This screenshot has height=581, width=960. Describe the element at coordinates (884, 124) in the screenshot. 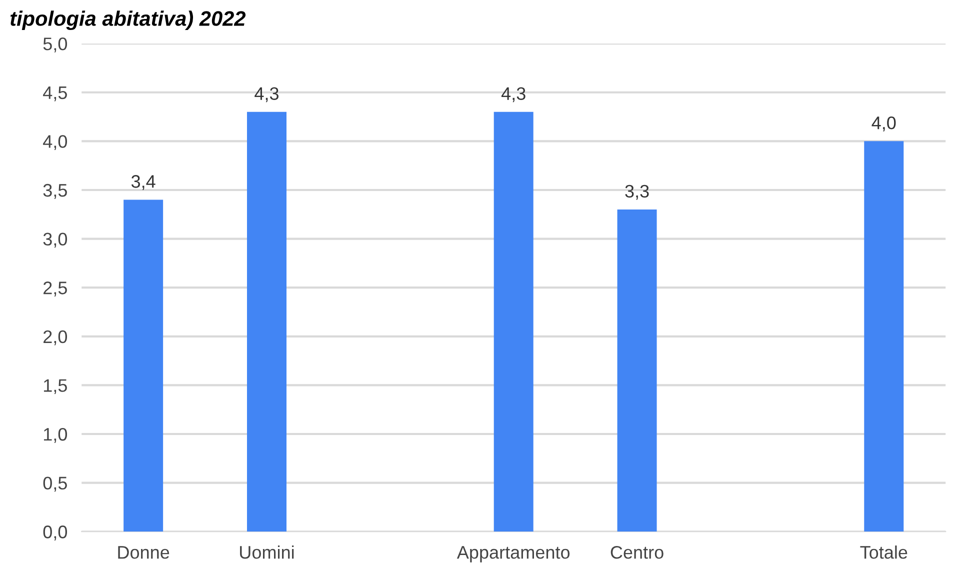

I see `data-label: 4,0` at that location.